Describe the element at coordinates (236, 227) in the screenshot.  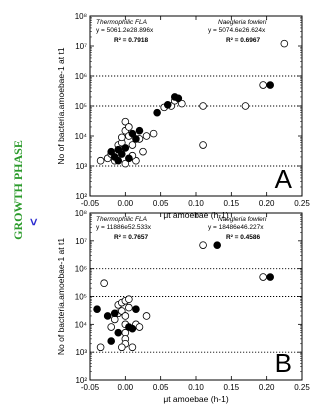
I see `annotation-equation: y = 18486e46.227x` at that location.